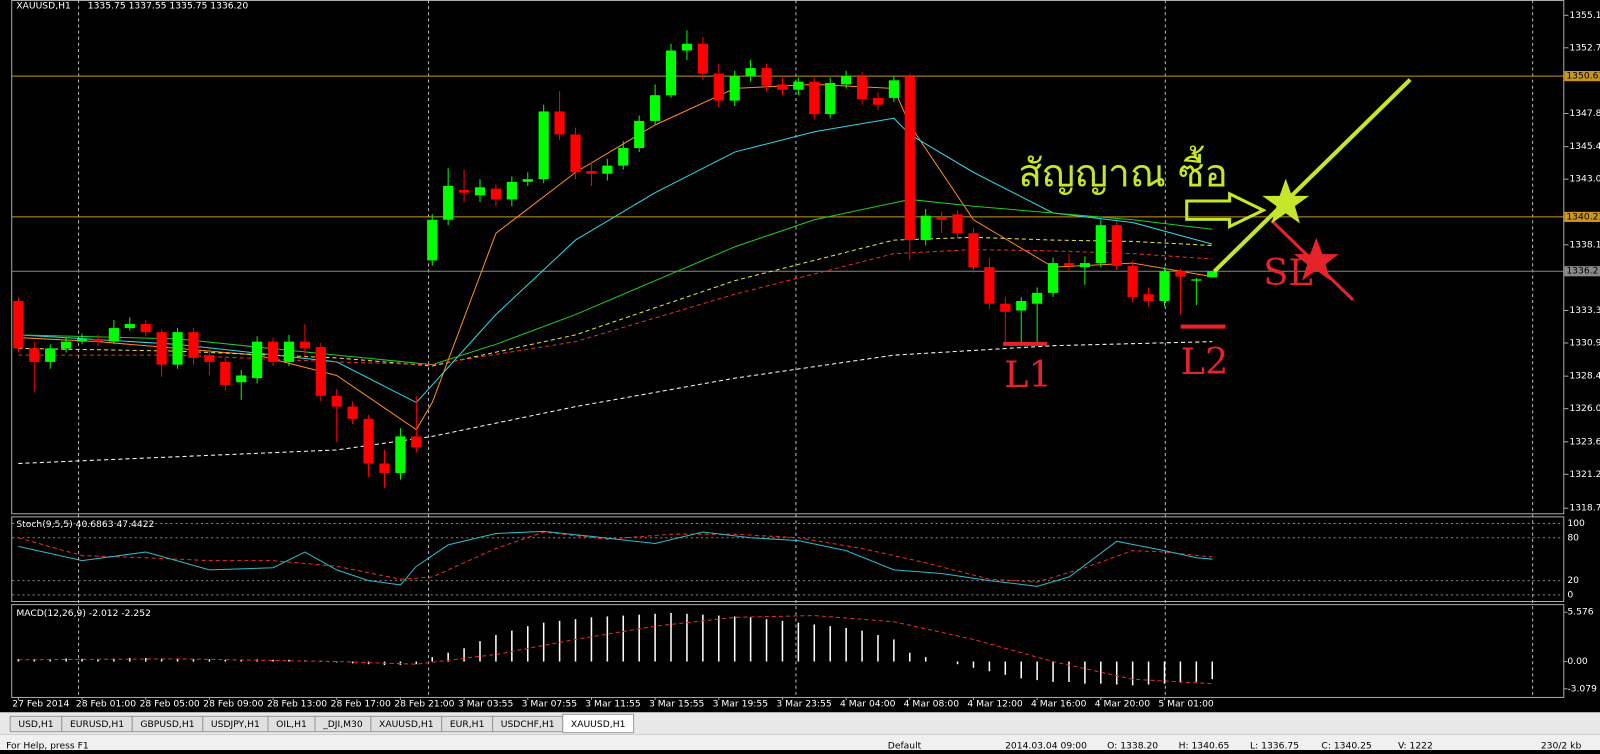 The height and width of the screenshot is (754, 1600). What do you see at coordinates (1583, 76) in the screenshot?
I see `level-label: 1350.61` at bounding box center [1583, 76].